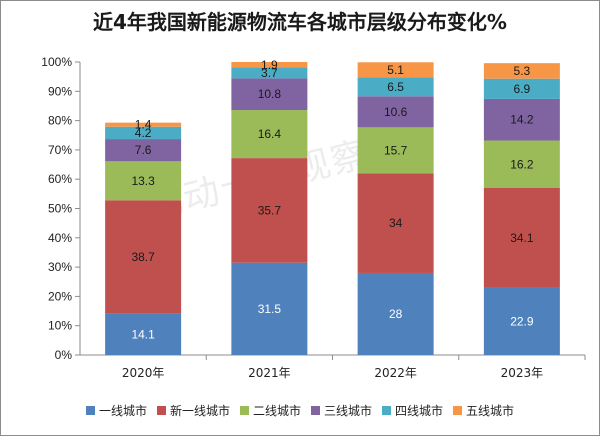  I want to click on y-tick-label: 90%, so click(60, 91).